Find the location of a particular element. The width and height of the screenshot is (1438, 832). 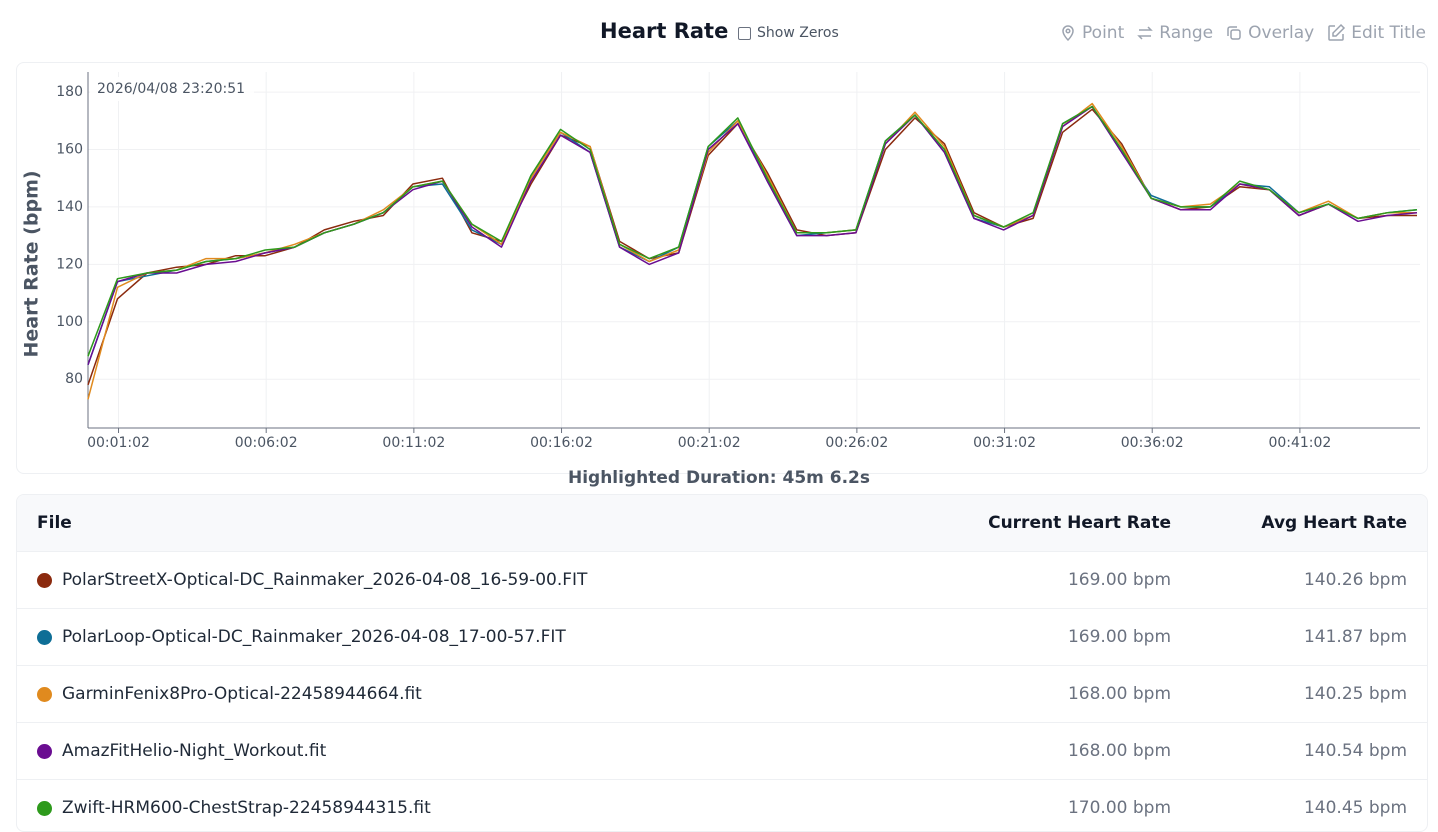

column-header: File is located at coordinates (54, 523).